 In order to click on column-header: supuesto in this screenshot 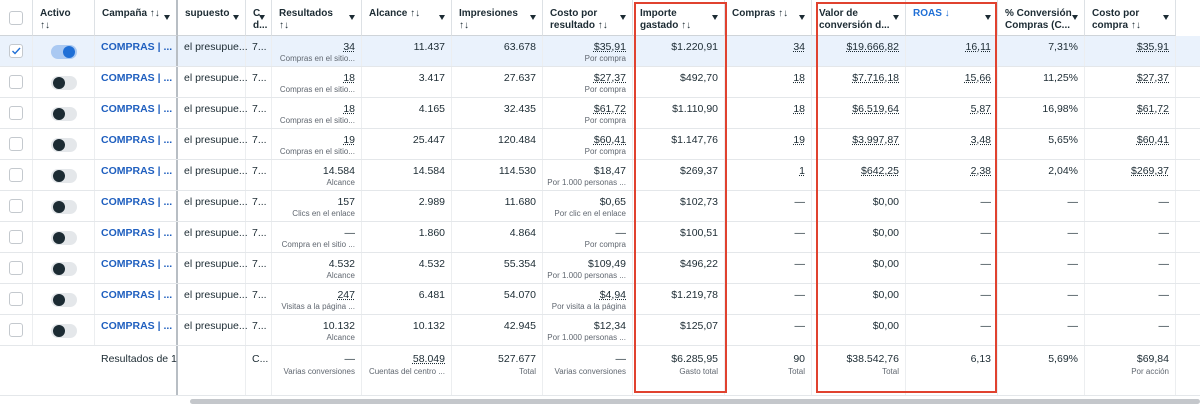, I will do `click(212, 18)`.